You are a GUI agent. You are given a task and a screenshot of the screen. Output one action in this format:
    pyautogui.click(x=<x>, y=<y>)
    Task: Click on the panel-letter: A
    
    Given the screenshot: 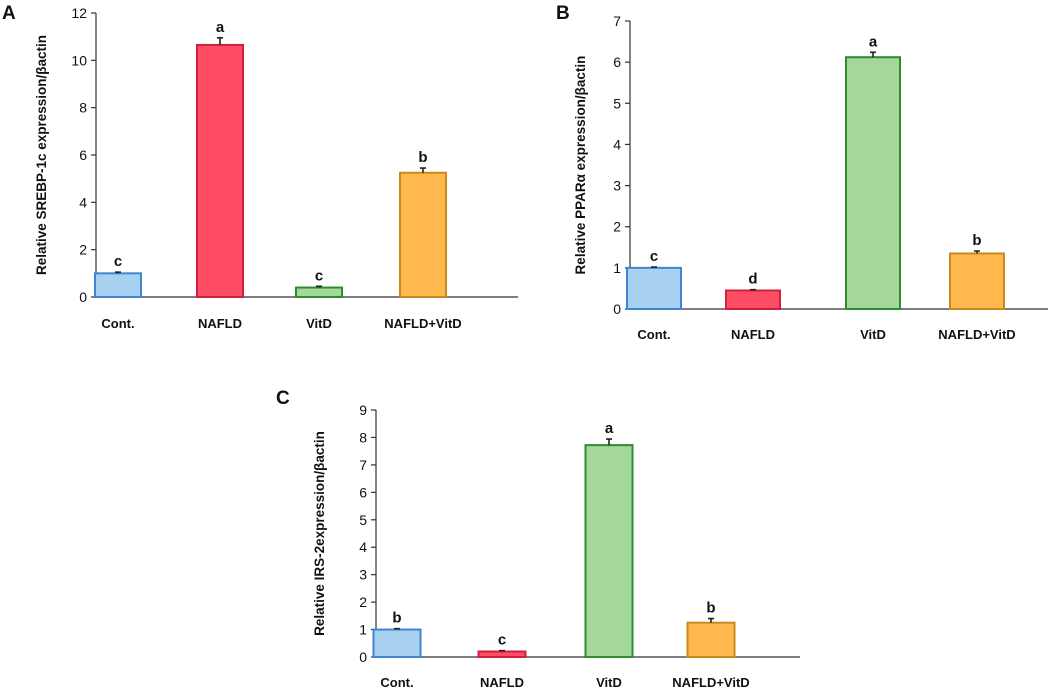 What is the action you would take?
    pyautogui.click(x=9, y=13)
    